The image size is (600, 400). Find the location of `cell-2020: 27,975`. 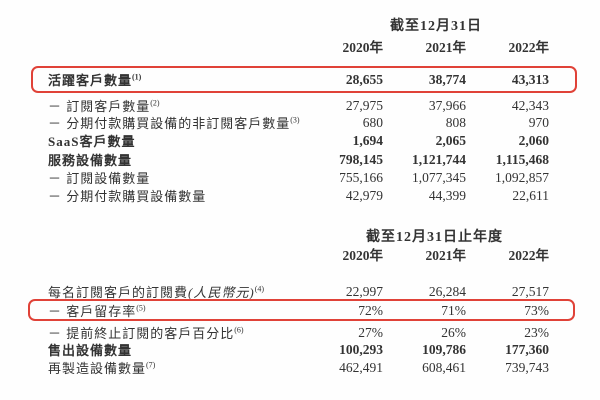

cell-2020: 27,975 is located at coordinates (364, 105).